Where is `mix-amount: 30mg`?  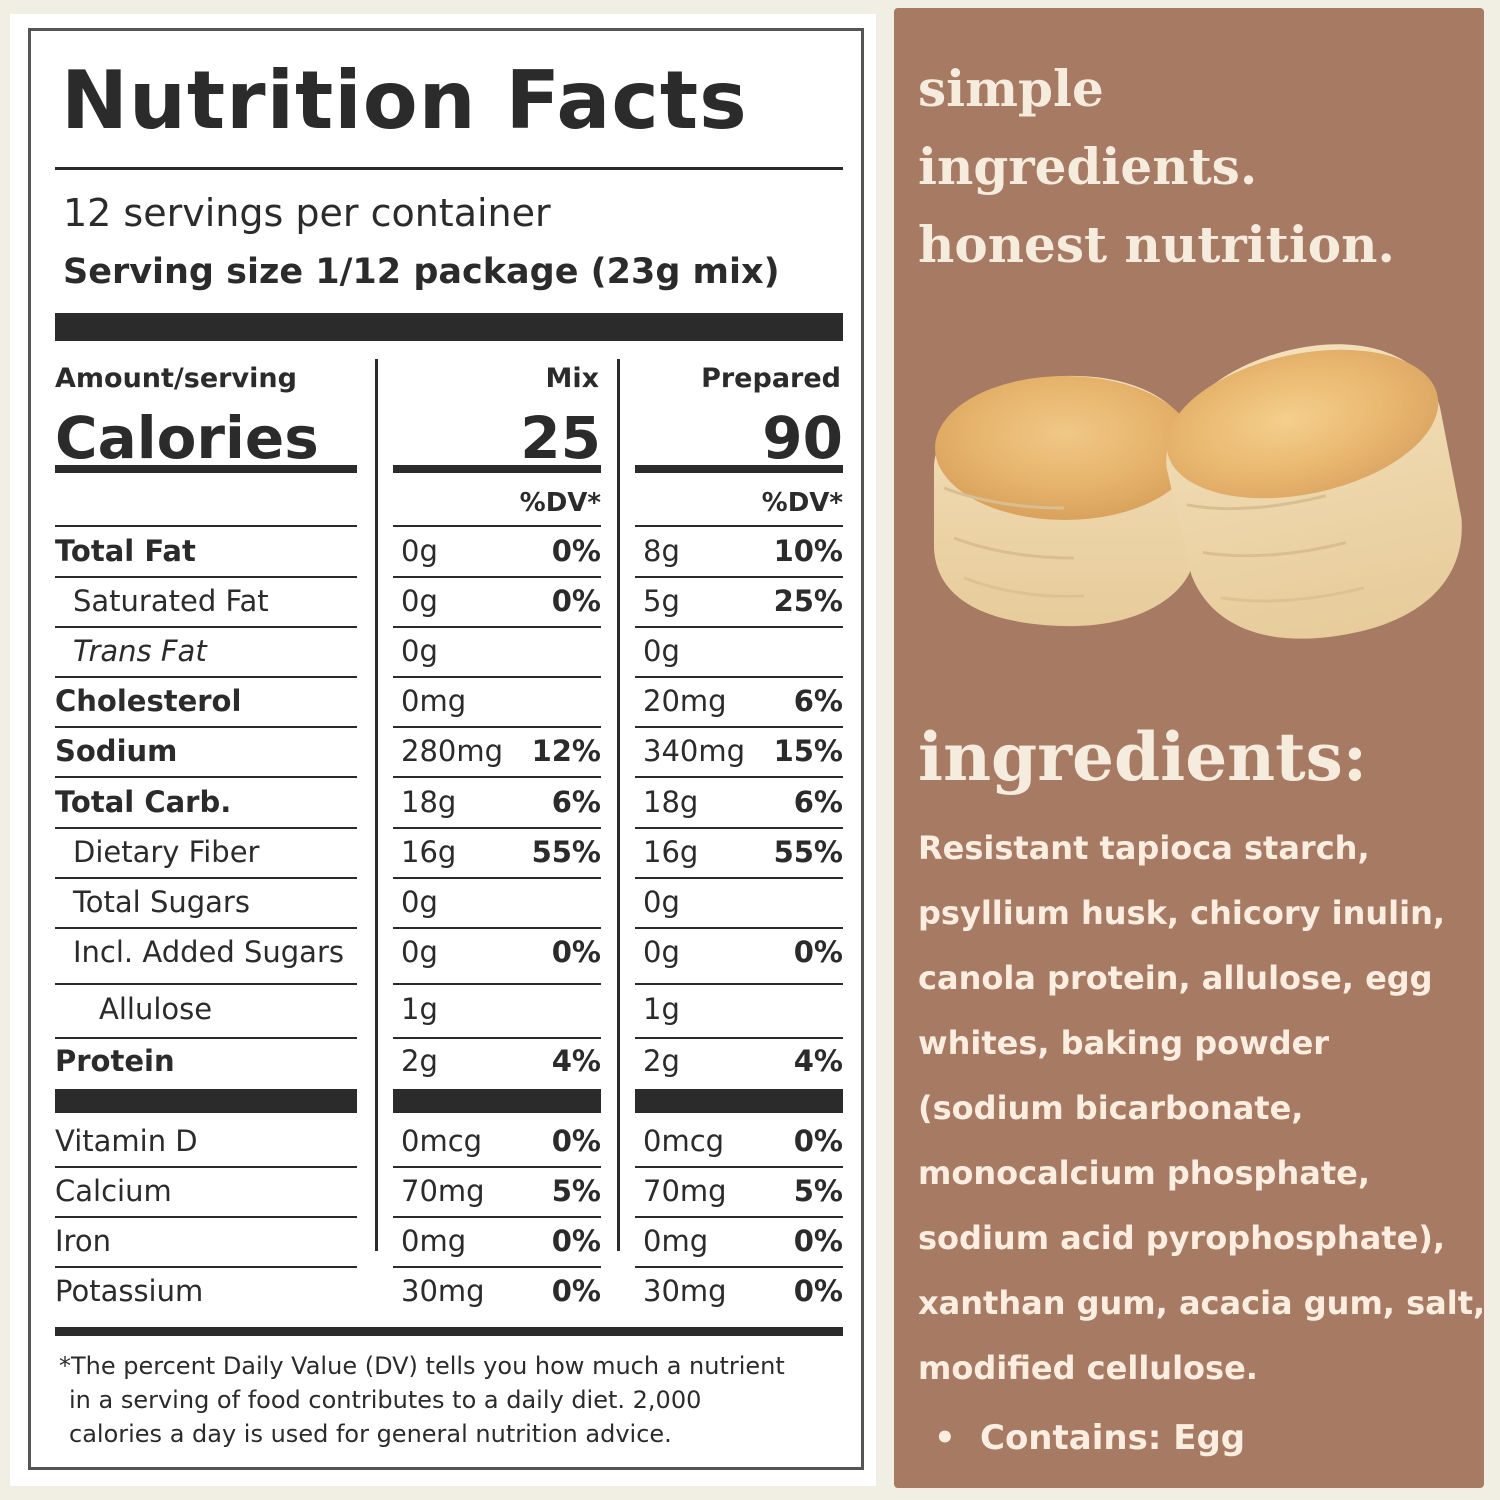 mix-amount: 30mg is located at coordinates (443, 1291).